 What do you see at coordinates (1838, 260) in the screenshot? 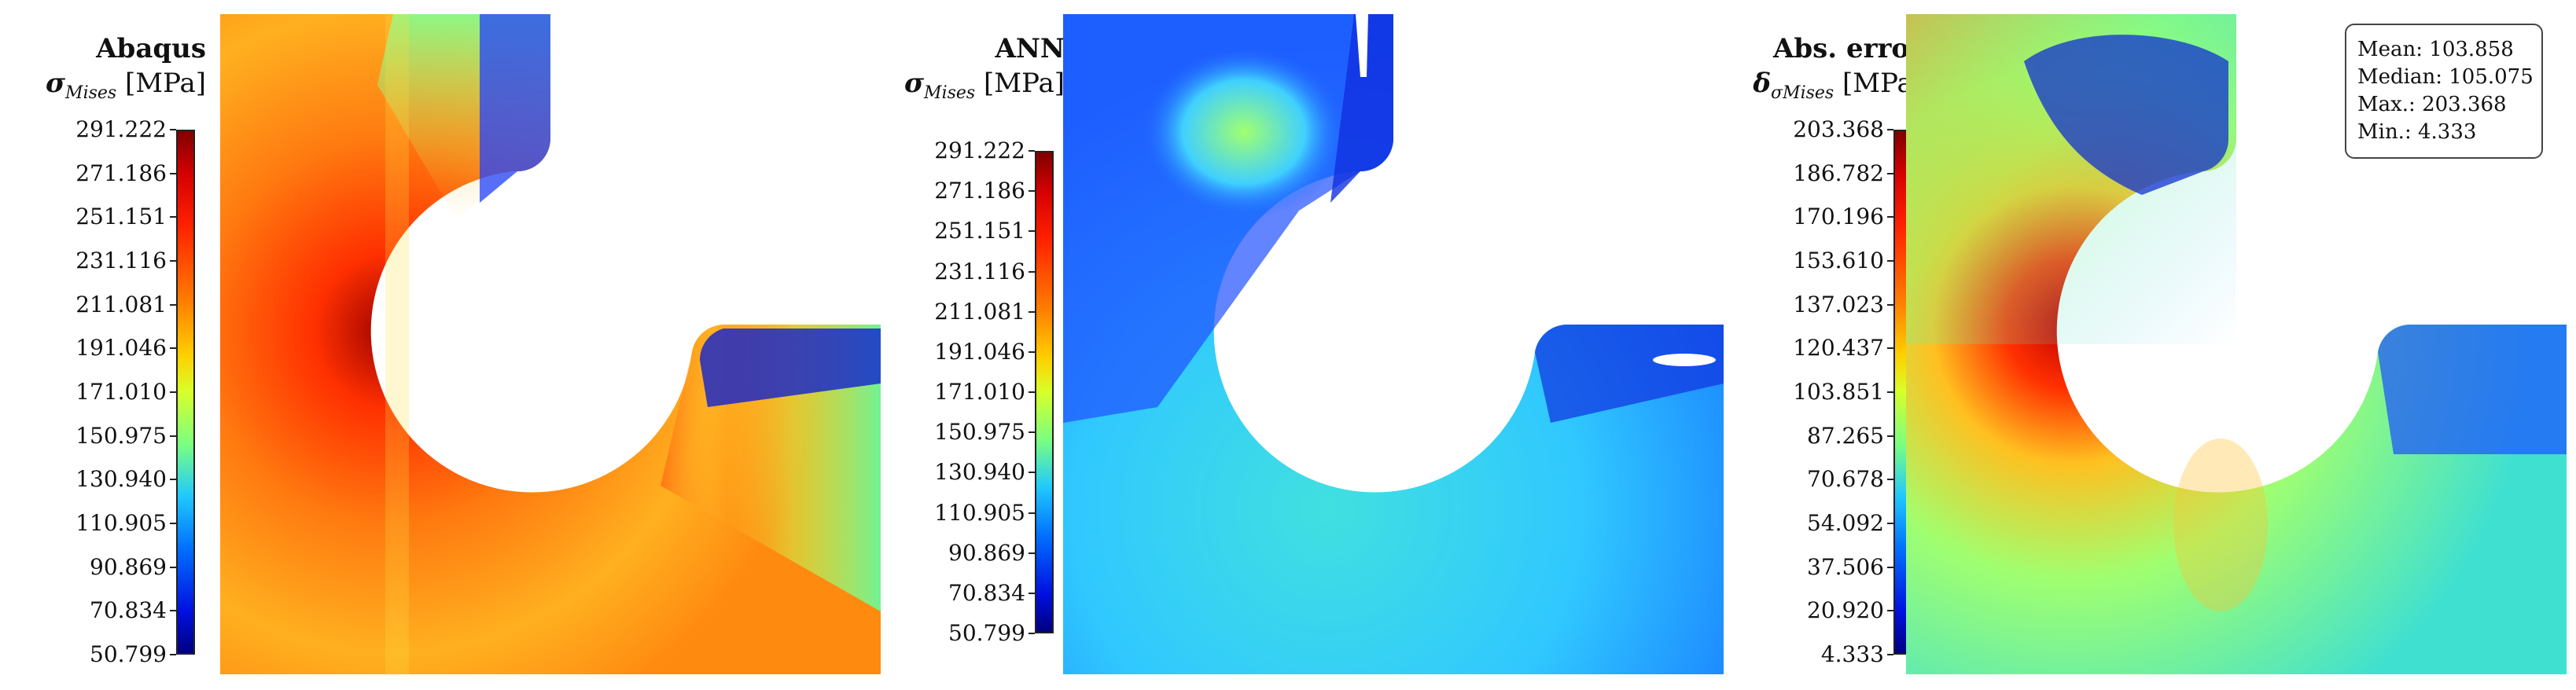
I see `colorbar-tick-label: 153.610` at bounding box center [1838, 260].